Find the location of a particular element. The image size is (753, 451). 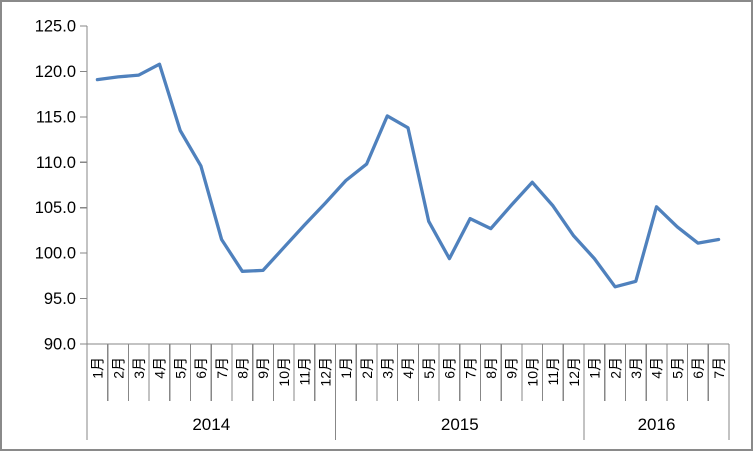

y-tick-label: 105.0 is located at coordinates (55, 208).